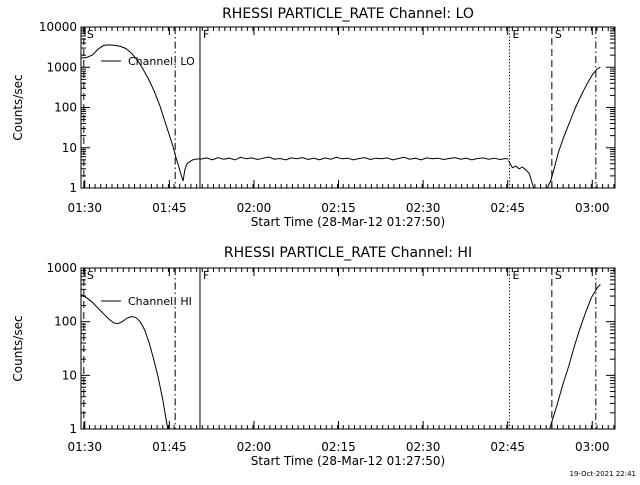 The image size is (640, 485). Describe the element at coordinates (603, 474) in the screenshot. I see `timestamp: 19-Oct-2021 22:41` at that location.